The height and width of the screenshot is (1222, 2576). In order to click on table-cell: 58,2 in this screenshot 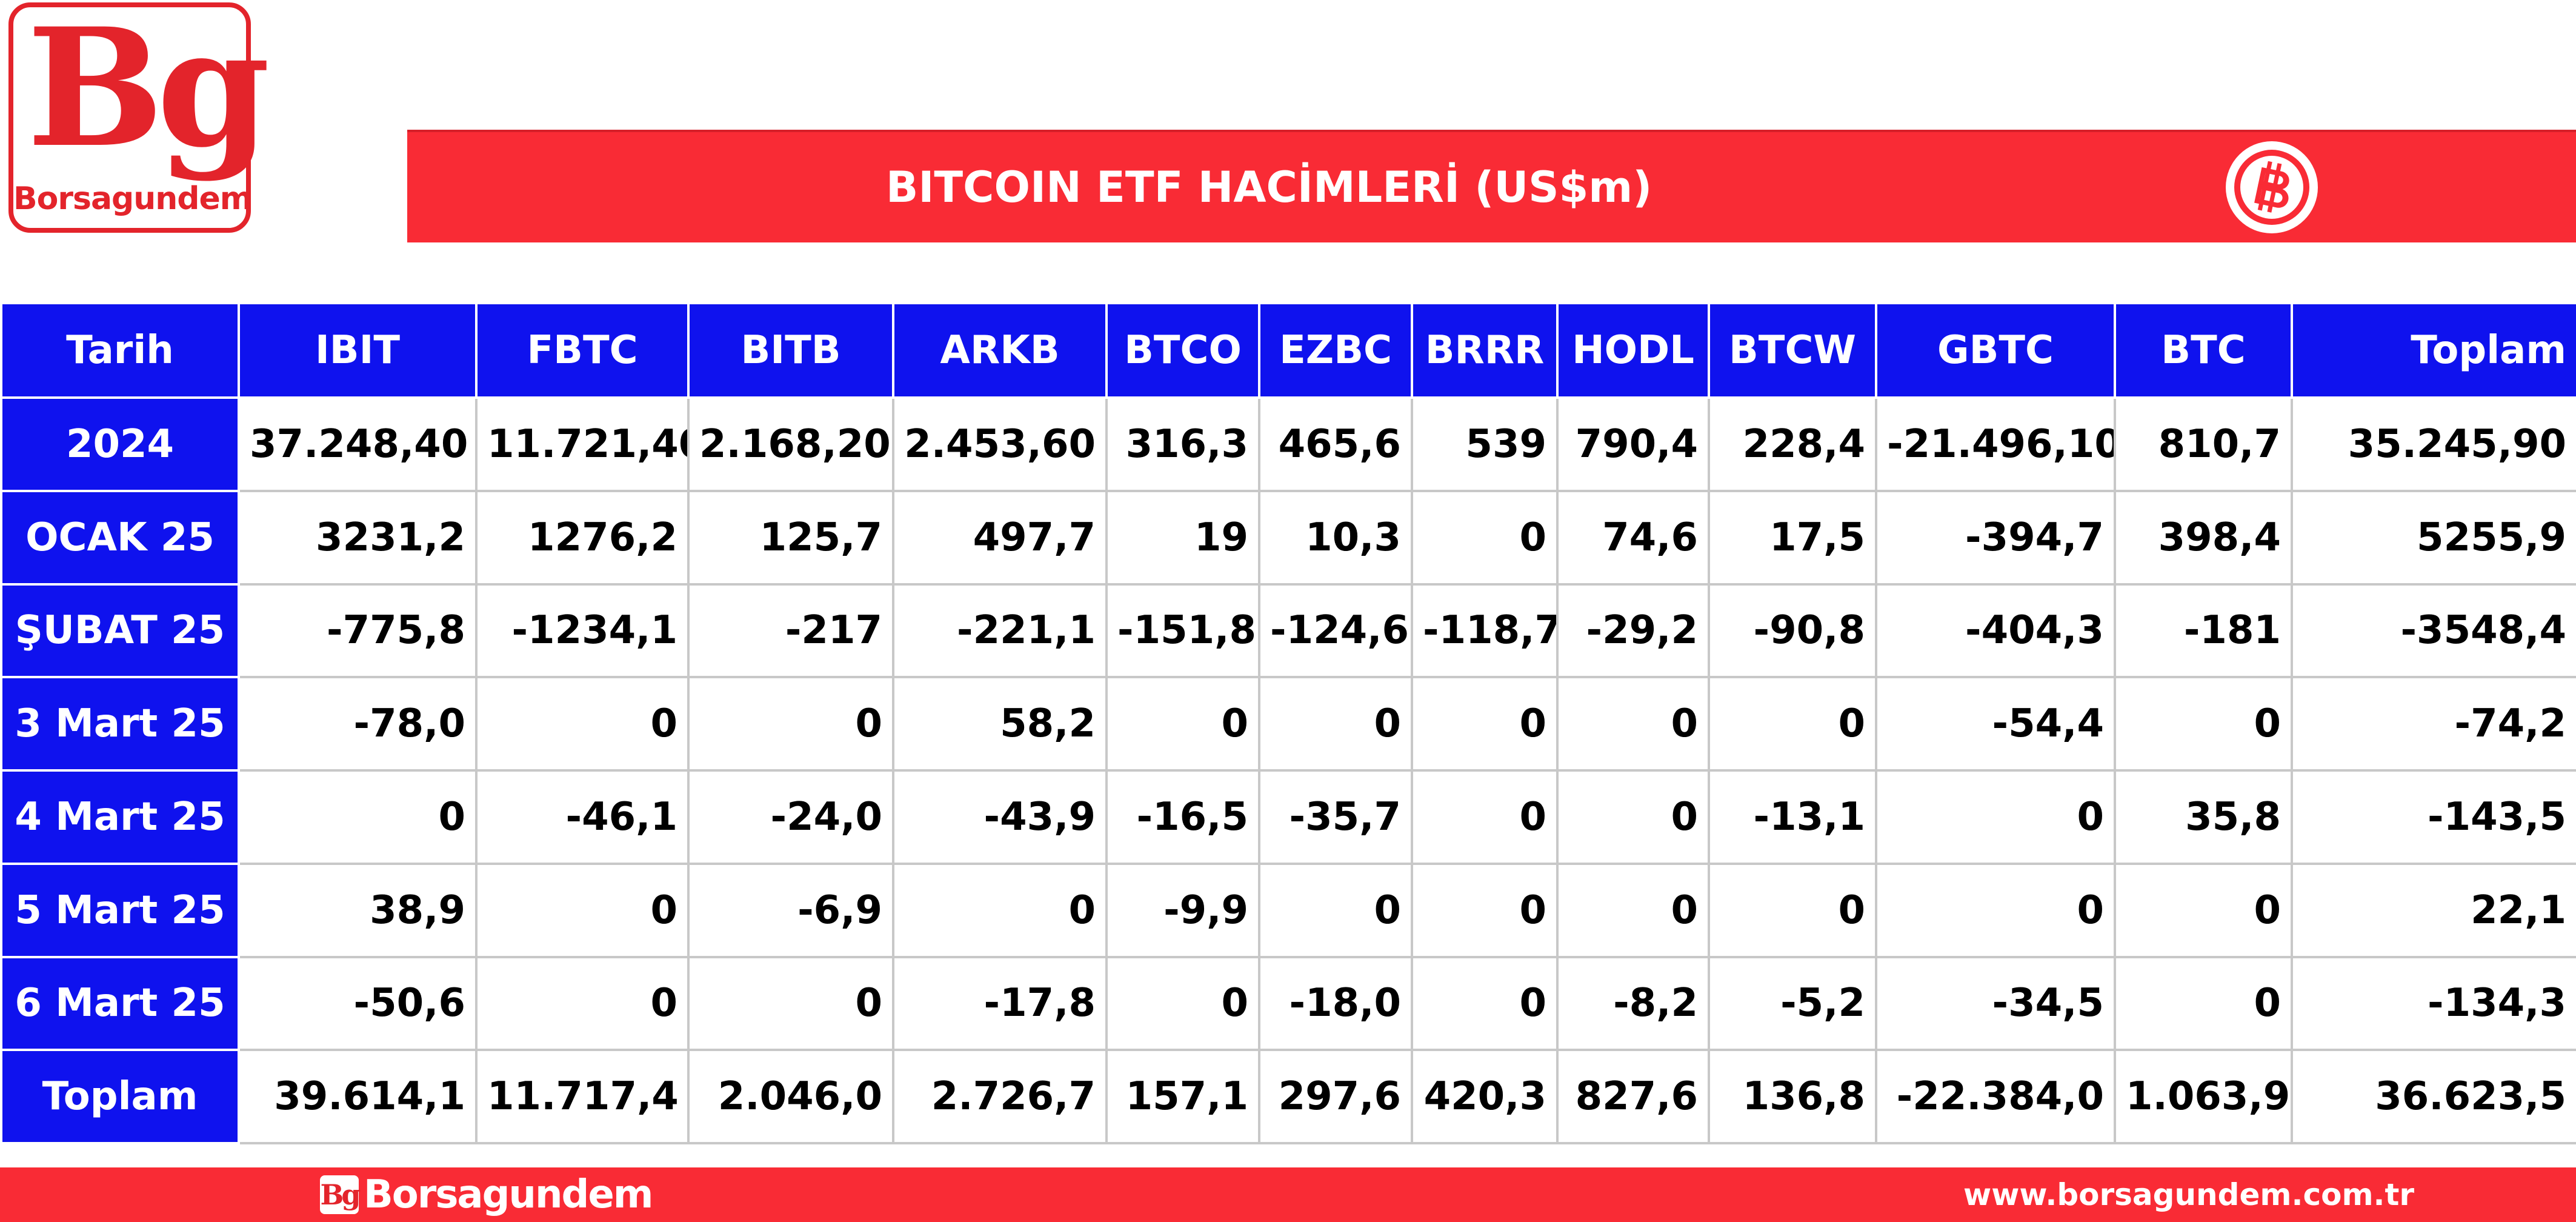, I will do `click(1000, 724)`.